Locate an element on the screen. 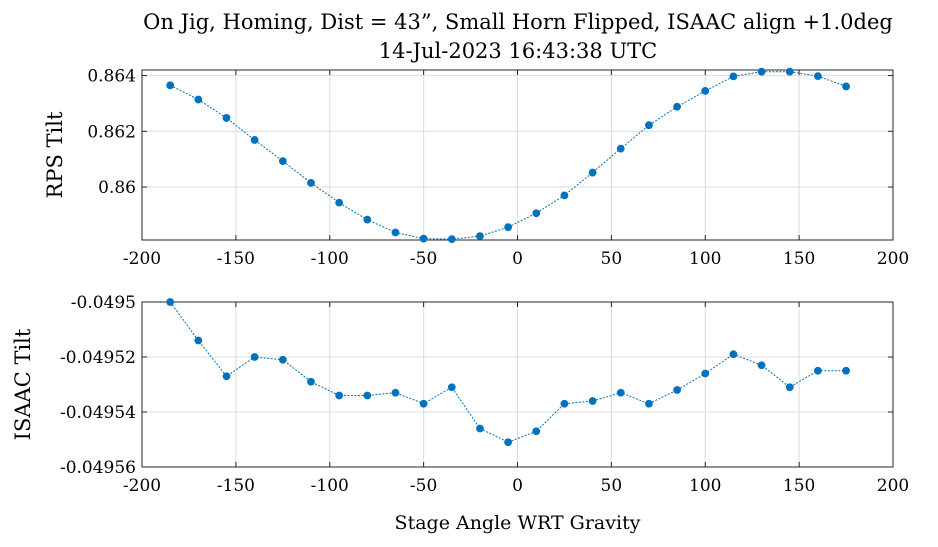 The width and height of the screenshot is (938, 547). rps-y-tick-label: 0.864 is located at coordinates (111, 77).